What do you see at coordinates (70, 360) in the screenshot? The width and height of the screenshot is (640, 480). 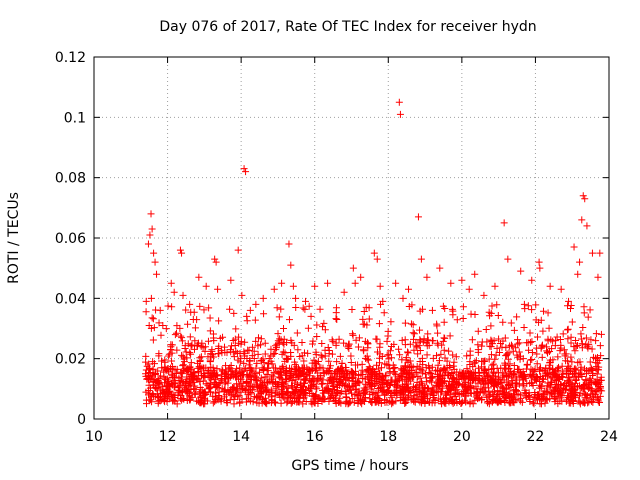 I see `y-tick-label: 0.02` at bounding box center [70, 360].